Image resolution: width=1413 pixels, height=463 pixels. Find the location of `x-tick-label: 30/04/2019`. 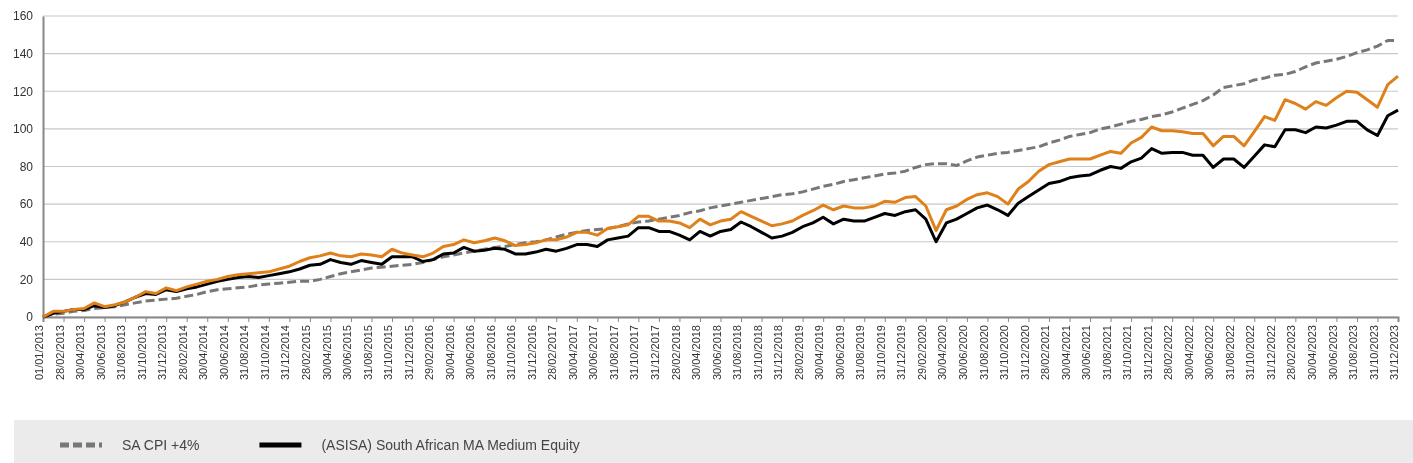

x-tick-label: 30/04/2019 is located at coordinates (819, 353).